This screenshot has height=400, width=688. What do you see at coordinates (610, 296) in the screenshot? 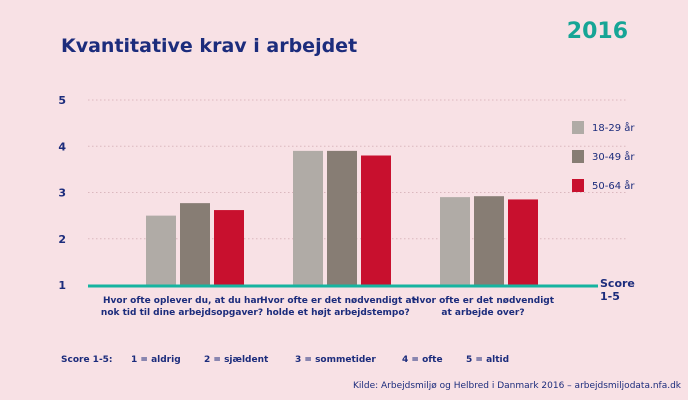
I see `axis-score-range: 1-5` at bounding box center [610, 296].